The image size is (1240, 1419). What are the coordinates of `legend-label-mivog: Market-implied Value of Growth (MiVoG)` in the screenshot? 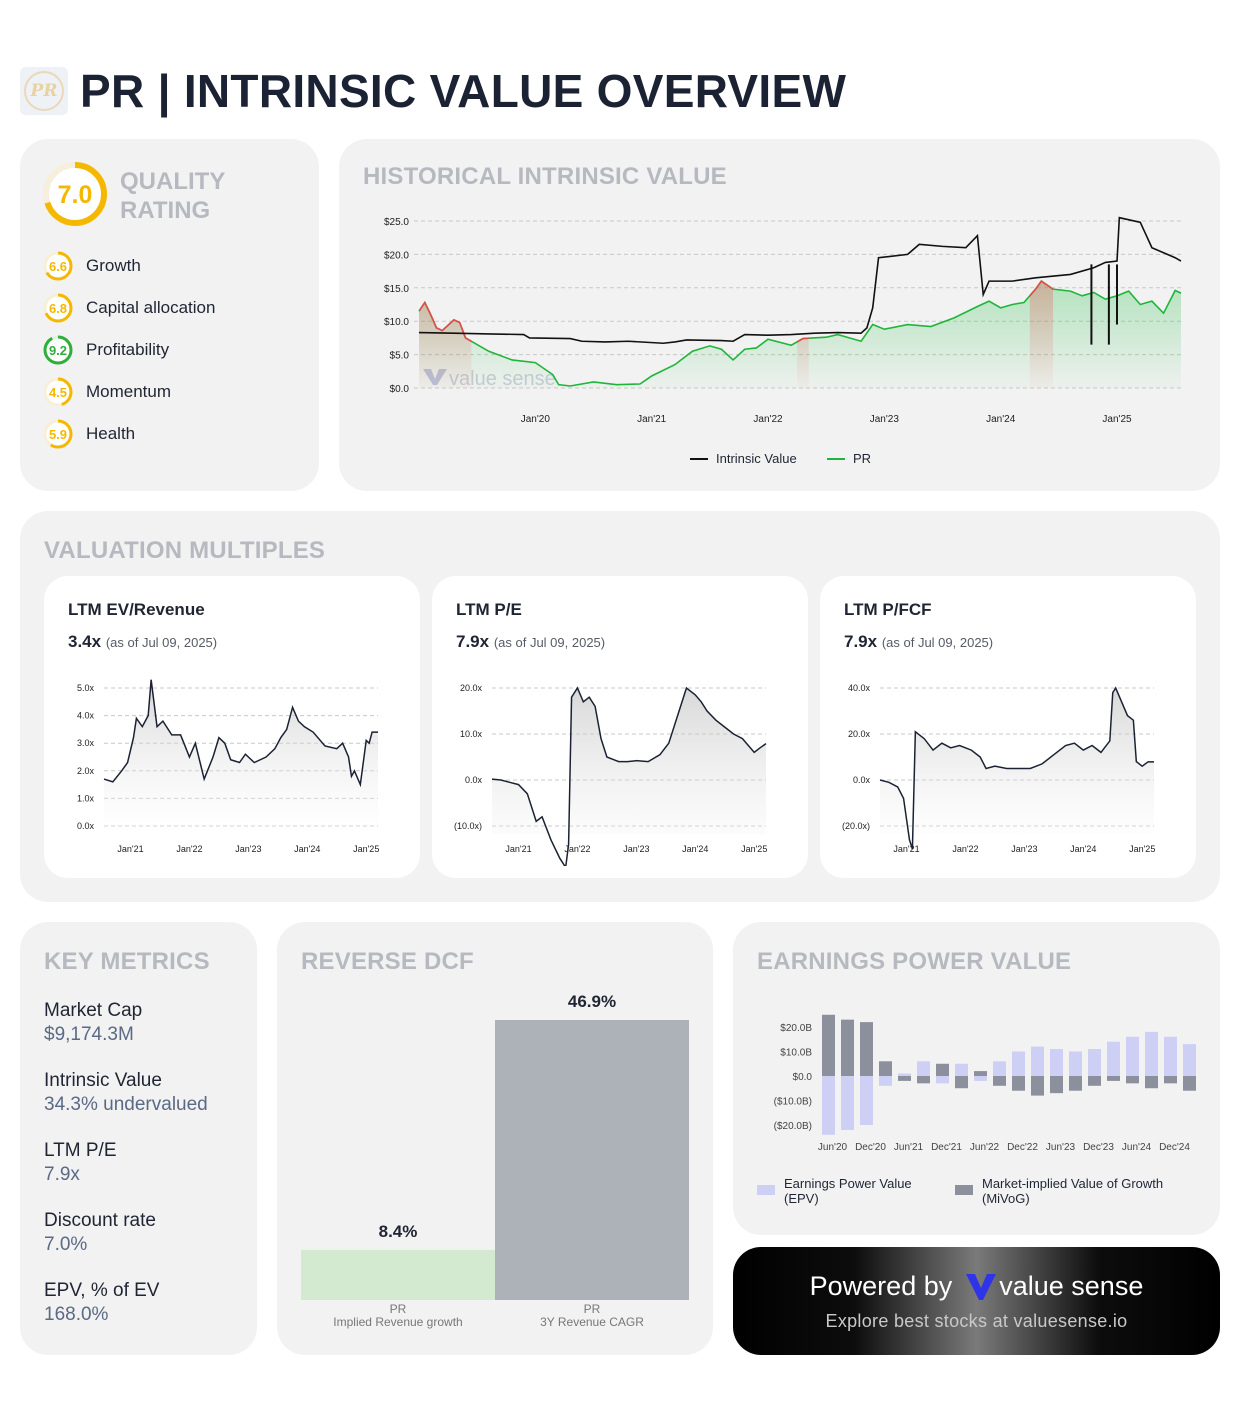 It's located at (1073, 1191).